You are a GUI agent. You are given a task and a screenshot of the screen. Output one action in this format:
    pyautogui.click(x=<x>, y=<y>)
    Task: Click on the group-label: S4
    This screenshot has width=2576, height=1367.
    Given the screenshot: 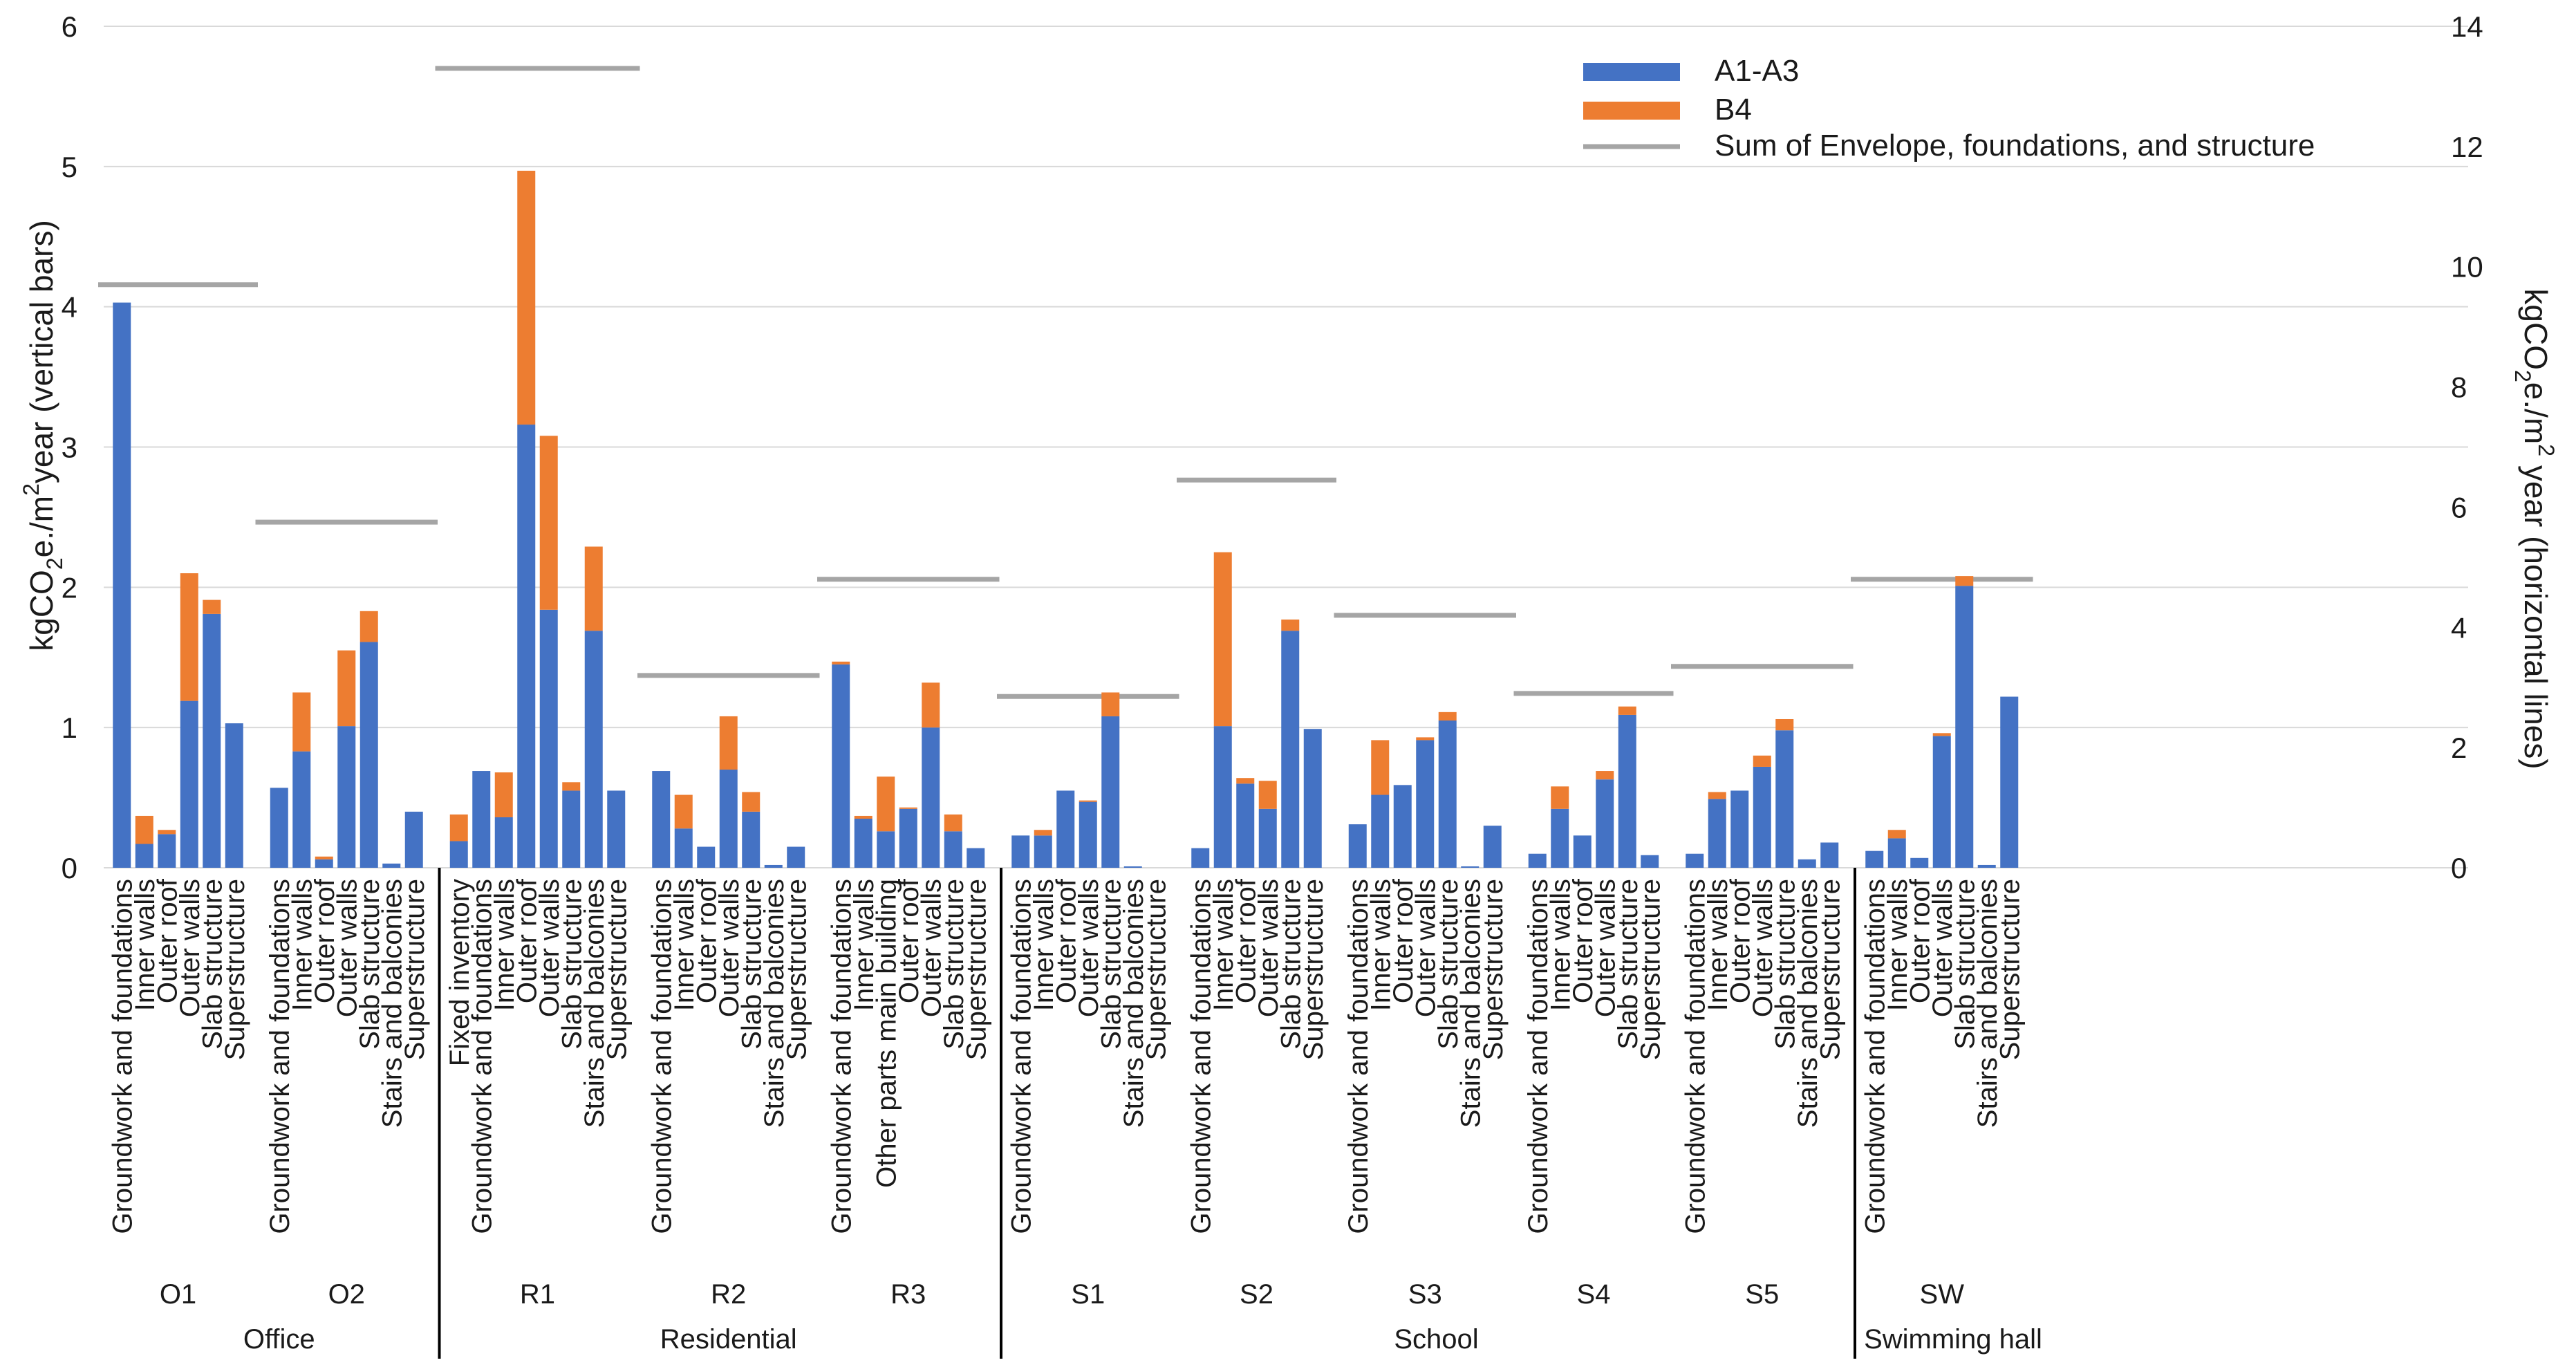 What is the action you would take?
    pyautogui.click(x=1594, y=1294)
    